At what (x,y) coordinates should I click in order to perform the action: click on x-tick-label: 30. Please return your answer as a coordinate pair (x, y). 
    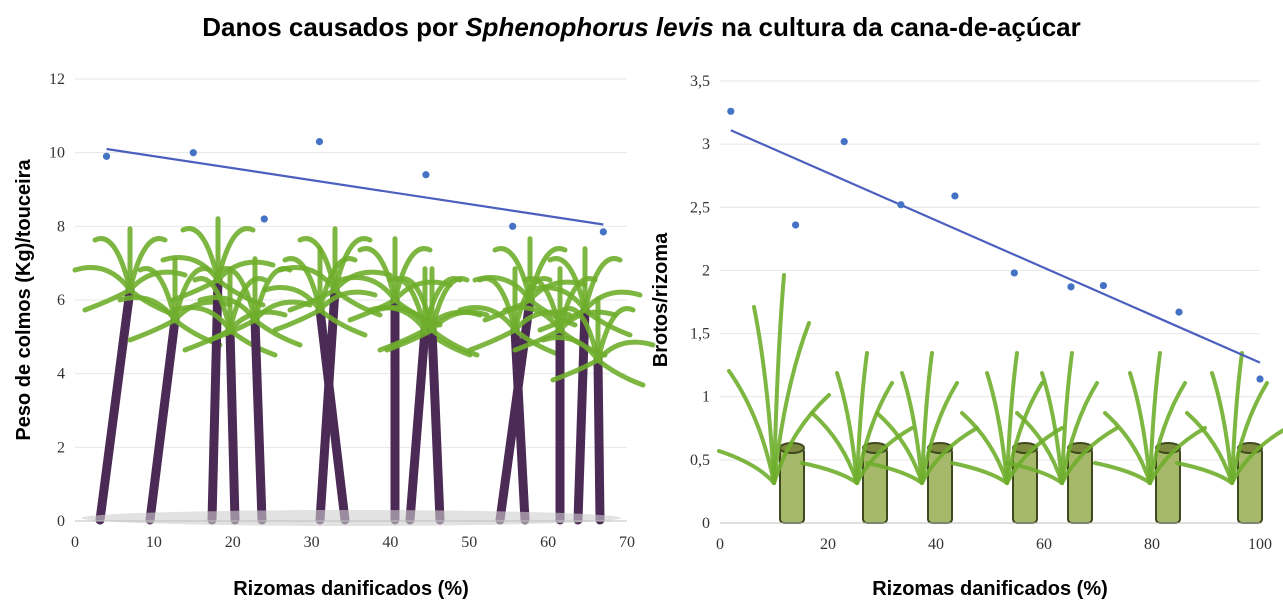
    Looking at the image, I should click on (312, 542).